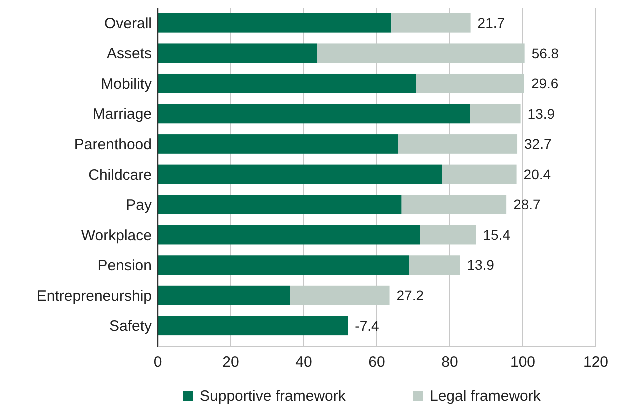 The width and height of the screenshot is (626, 413). I want to click on x-tick-label: 100, so click(523, 362).